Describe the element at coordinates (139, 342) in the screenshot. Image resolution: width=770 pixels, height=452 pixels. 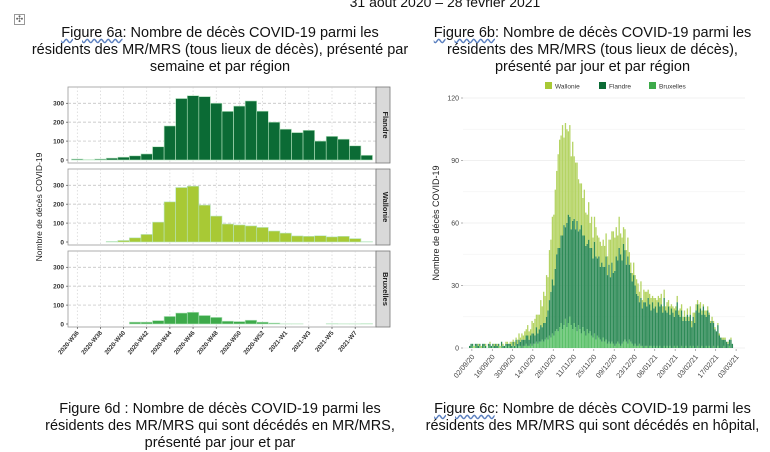
I see `x-tick-label: 2020-W42` at that location.